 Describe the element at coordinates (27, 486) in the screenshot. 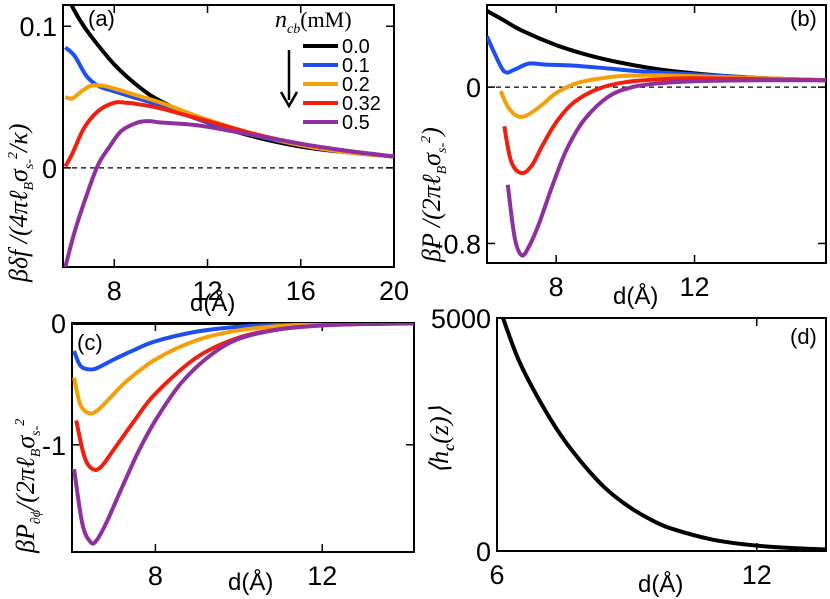

I see `panel-c-ylabel: βP∂ϕ/(2πℓBσs-2` at that location.